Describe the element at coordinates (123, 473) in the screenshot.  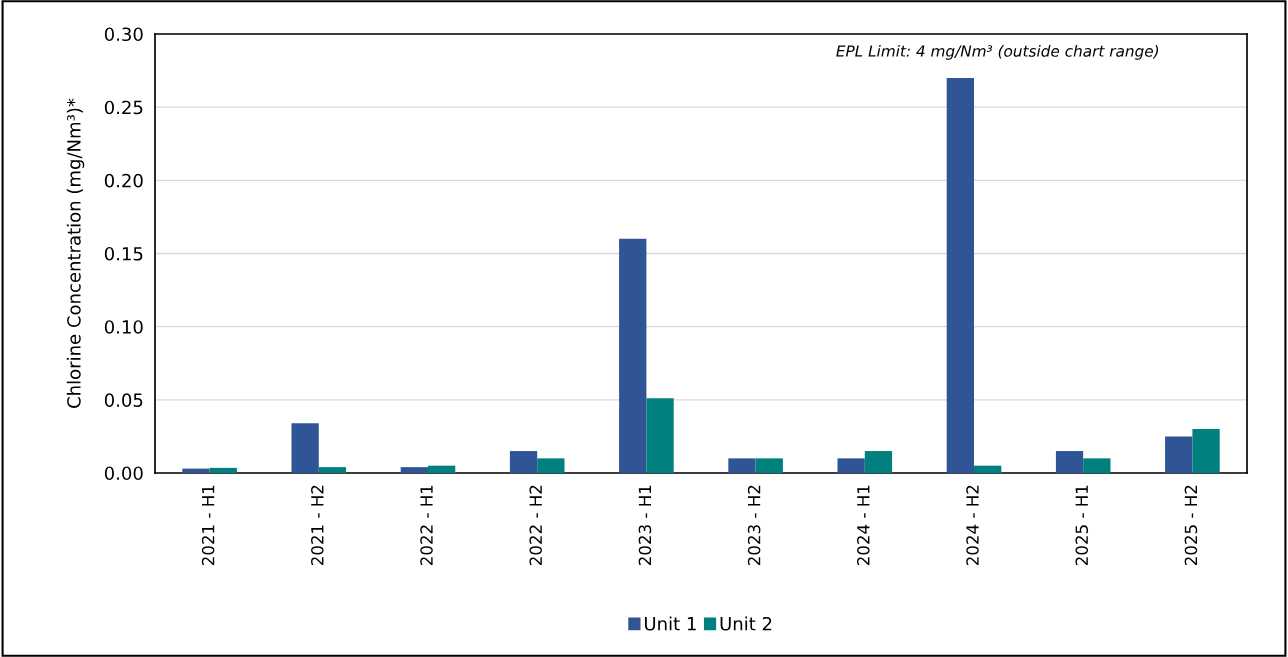
I see `y-tick-label: 0.00` at that location.